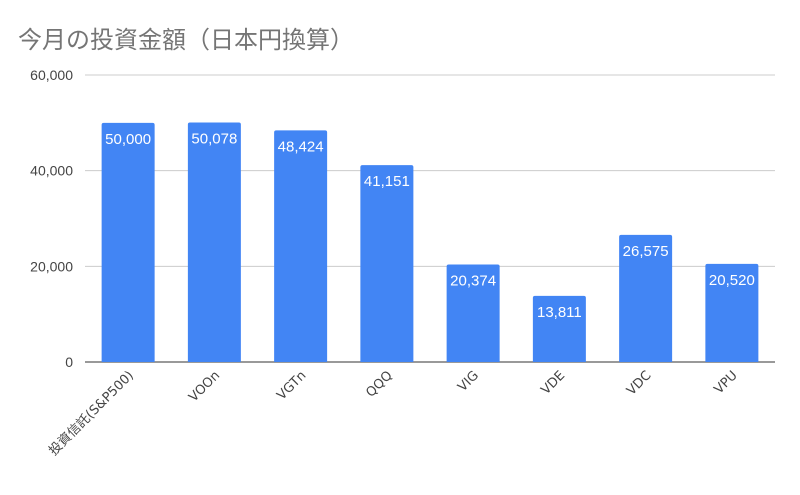 The image size is (800, 495). What do you see at coordinates (51, 171) in the screenshot?
I see `y-tick-label: 40,000` at bounding box center [51, 171].